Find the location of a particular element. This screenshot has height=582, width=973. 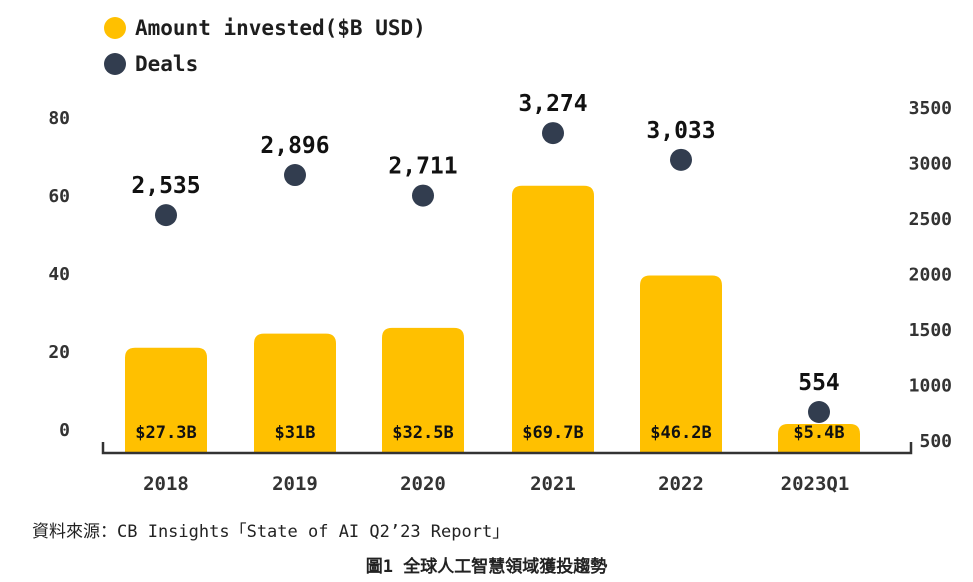

deals-value-label: 2,711 is located at coordinates (422, 167).